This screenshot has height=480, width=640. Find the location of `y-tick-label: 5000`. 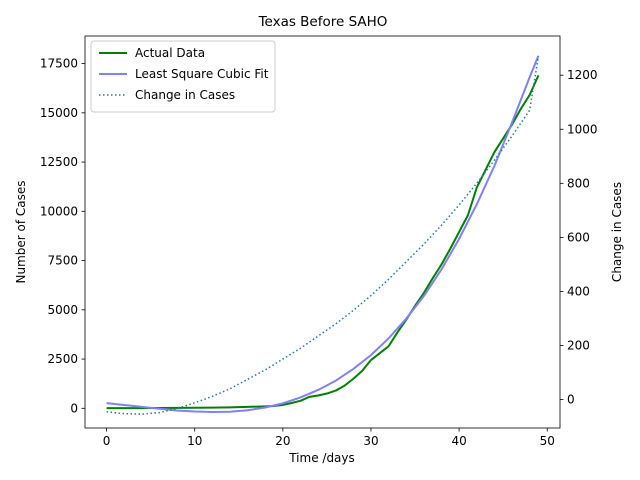

y-tick-label: 5000 is located at coordinates (62, 310).